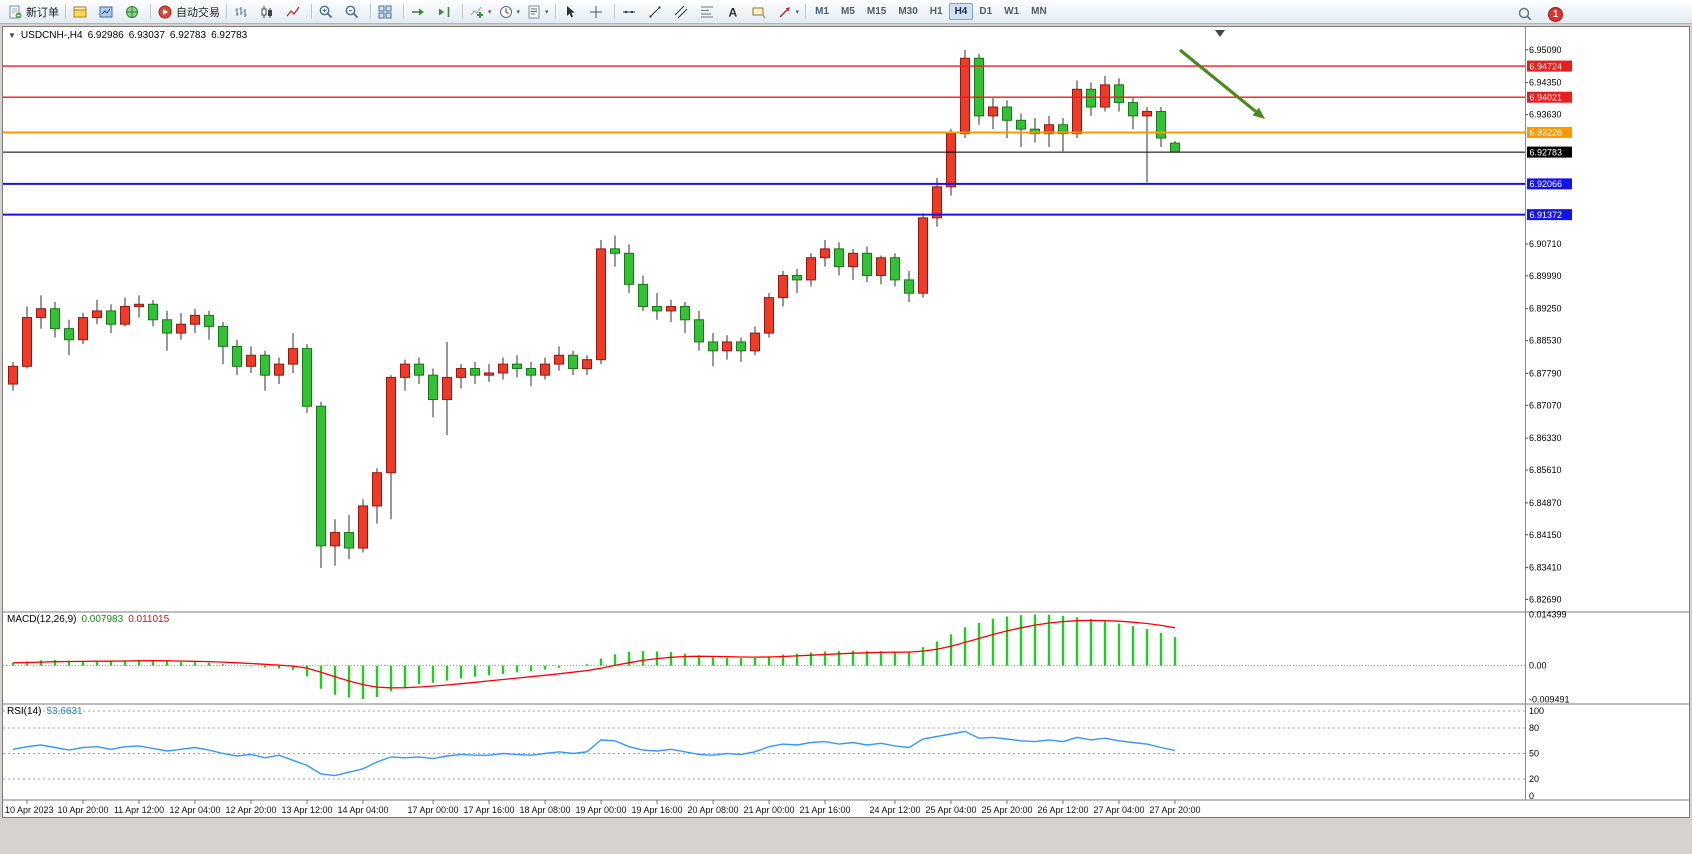 This screenshot has width=1692, height=854. I want to click on auto-trading-button-label: 自动交易, so click(198, 12).